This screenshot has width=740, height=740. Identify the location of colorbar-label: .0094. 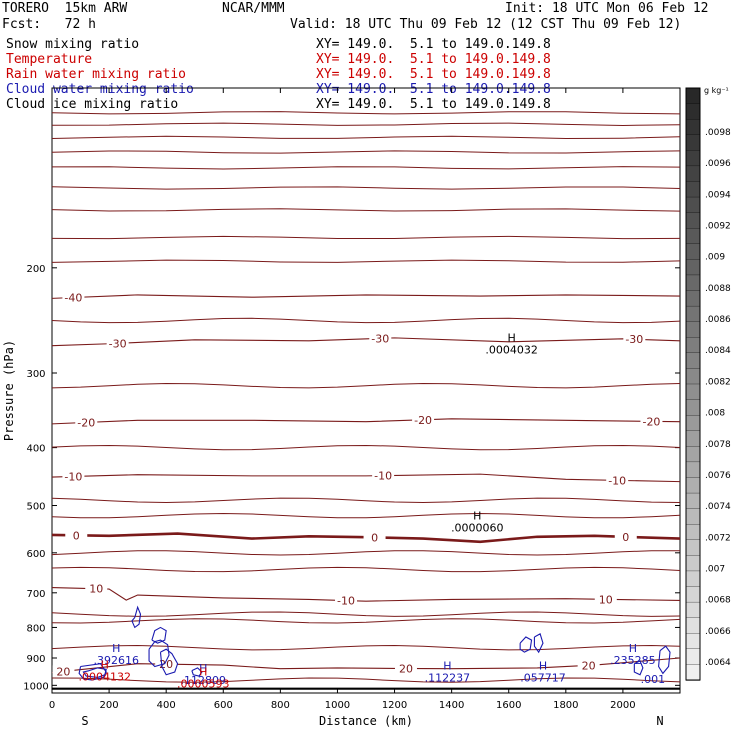
(718, 195).